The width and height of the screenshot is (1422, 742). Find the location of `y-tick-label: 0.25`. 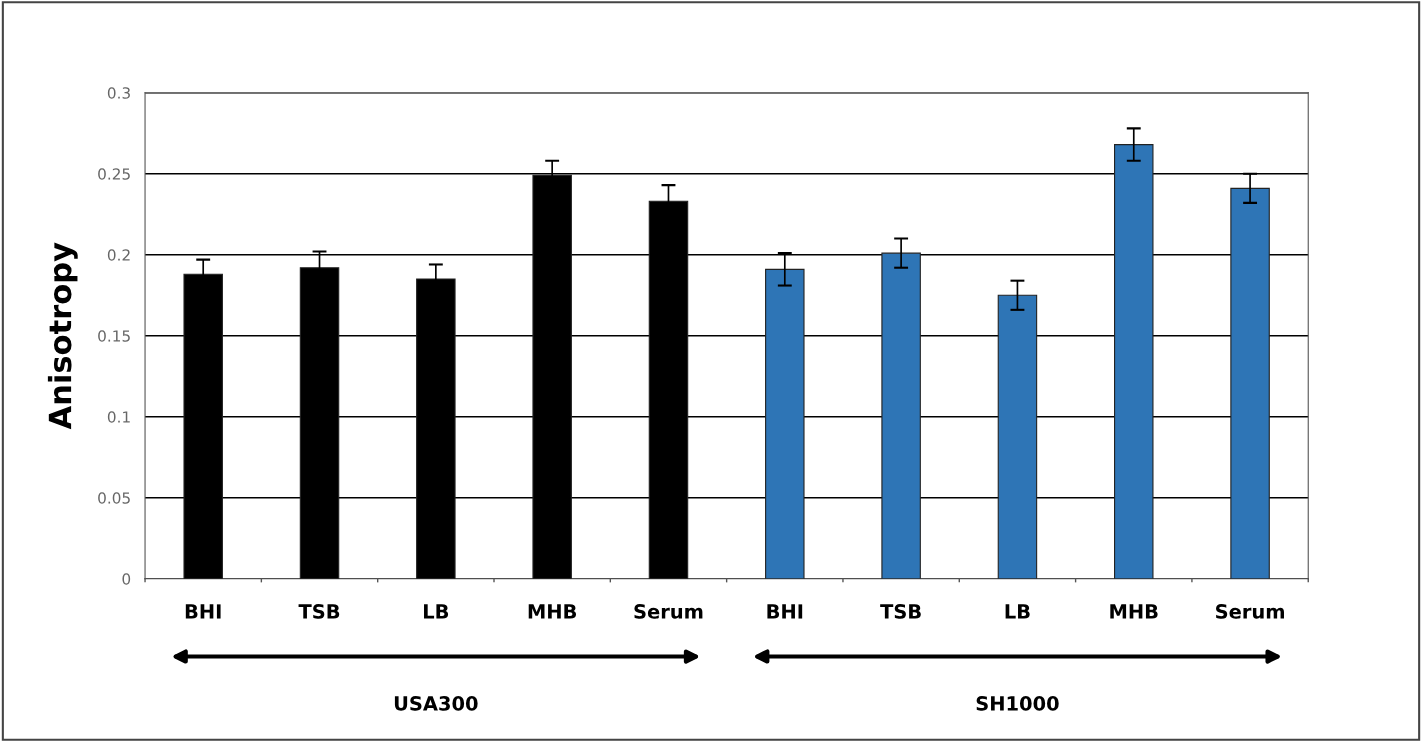

y-tick-label: 0.25 is located at coordinates (114, 174).